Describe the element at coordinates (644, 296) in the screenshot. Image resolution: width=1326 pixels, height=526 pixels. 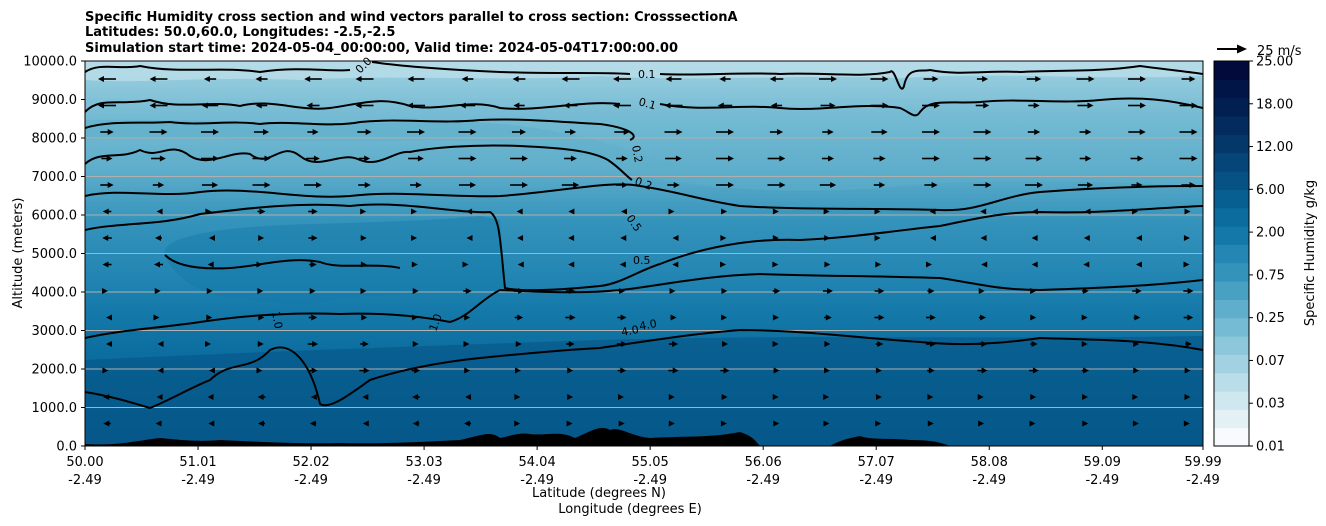
I see `contour-line-1.0` at that location.